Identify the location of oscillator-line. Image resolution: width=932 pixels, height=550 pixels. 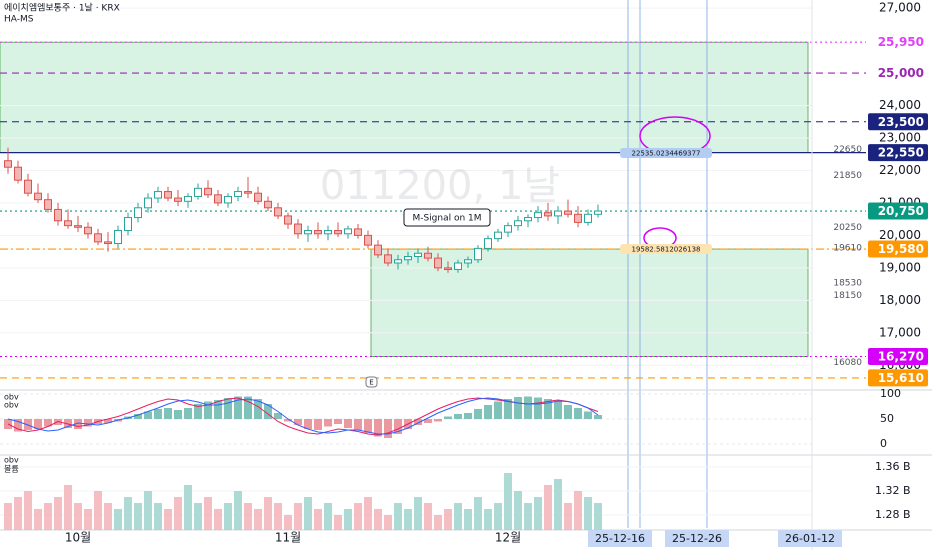
(303, 416).